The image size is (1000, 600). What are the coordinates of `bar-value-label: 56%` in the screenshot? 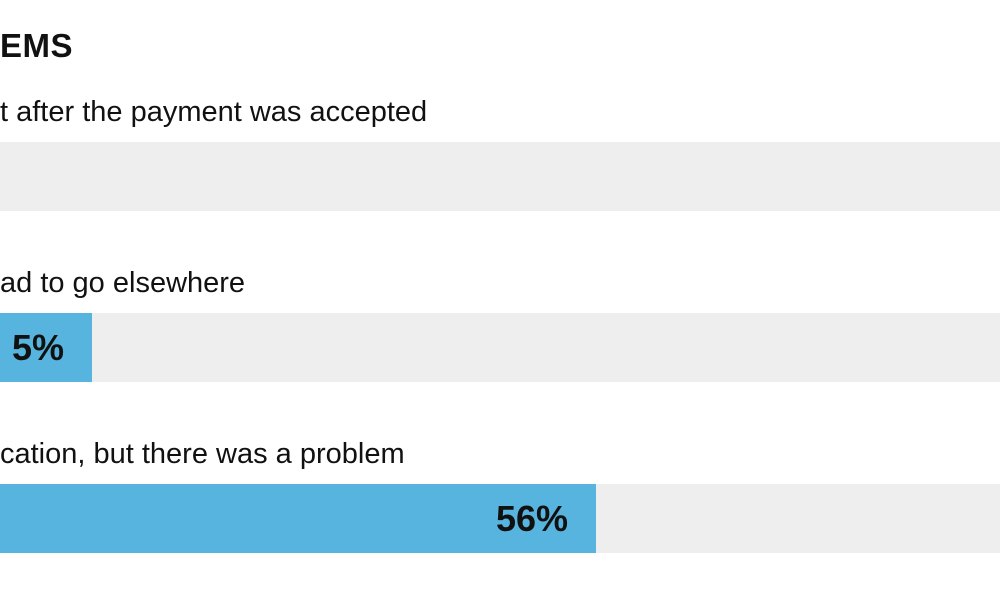 It's located at (531, 518).